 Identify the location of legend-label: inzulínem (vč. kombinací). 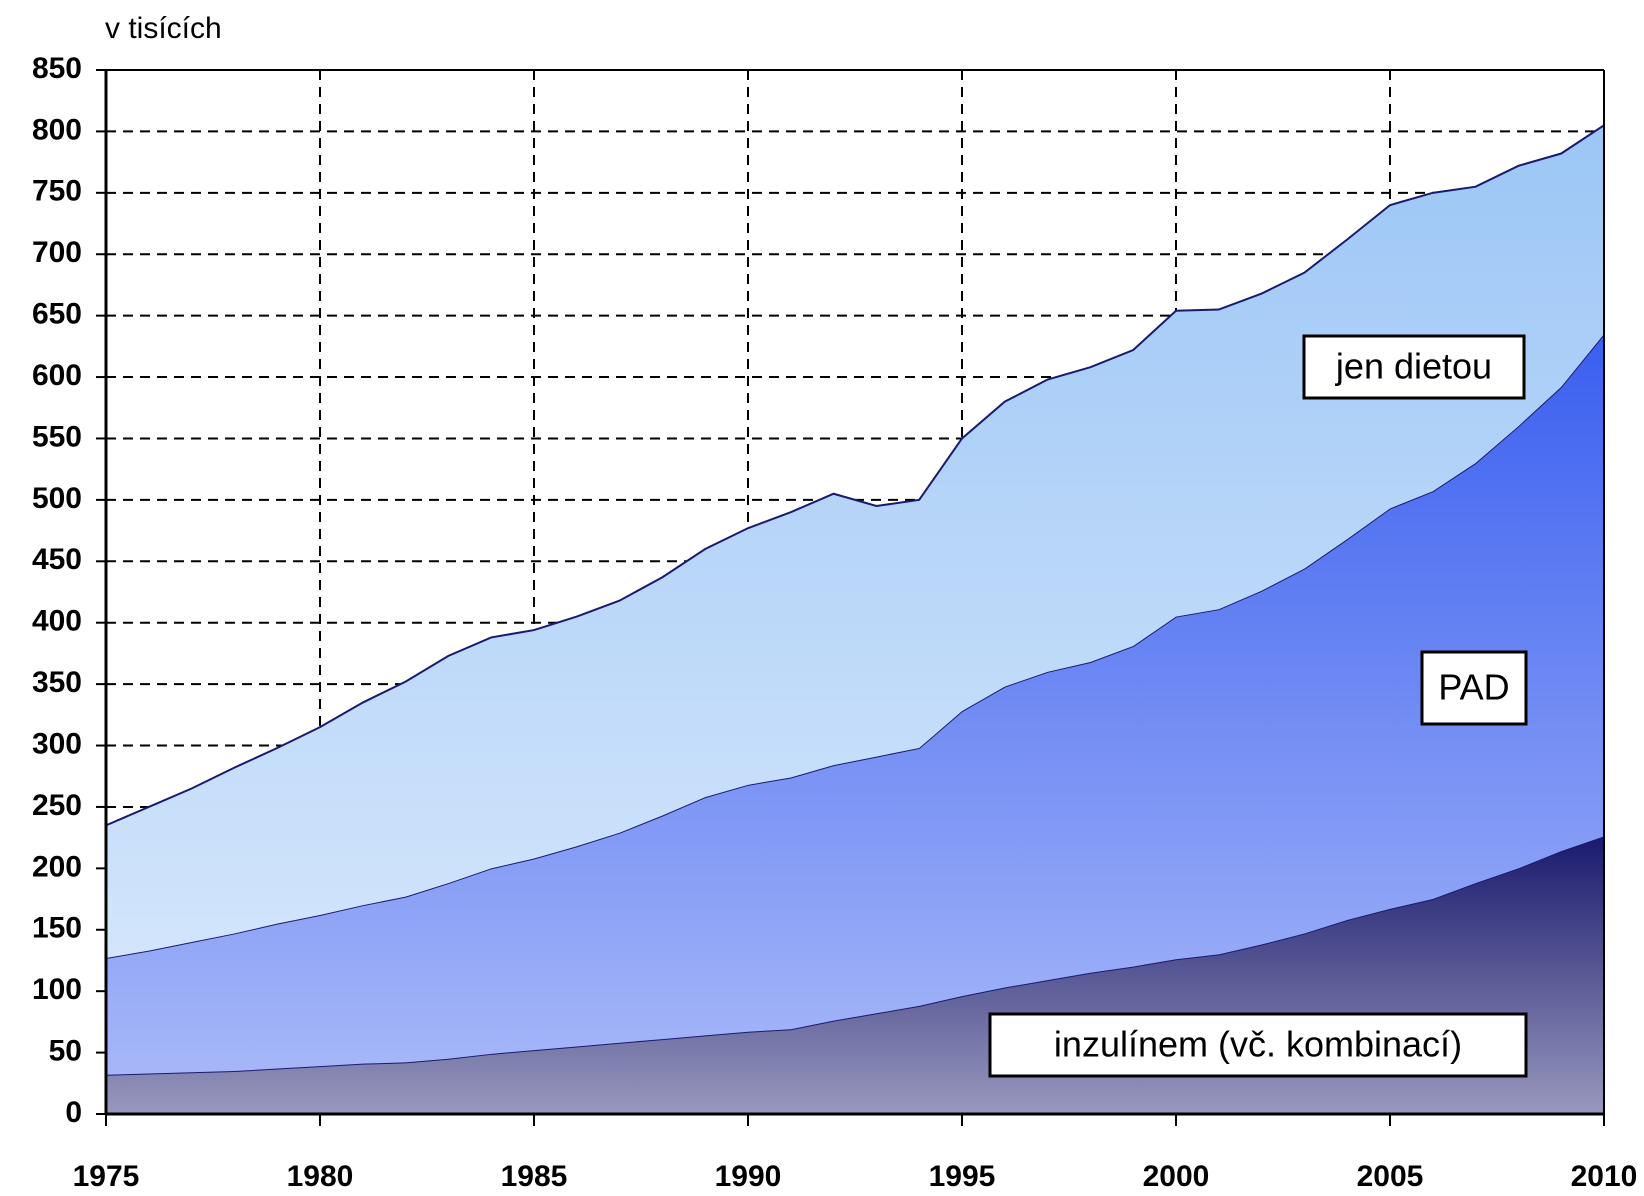
(1258, 1044).